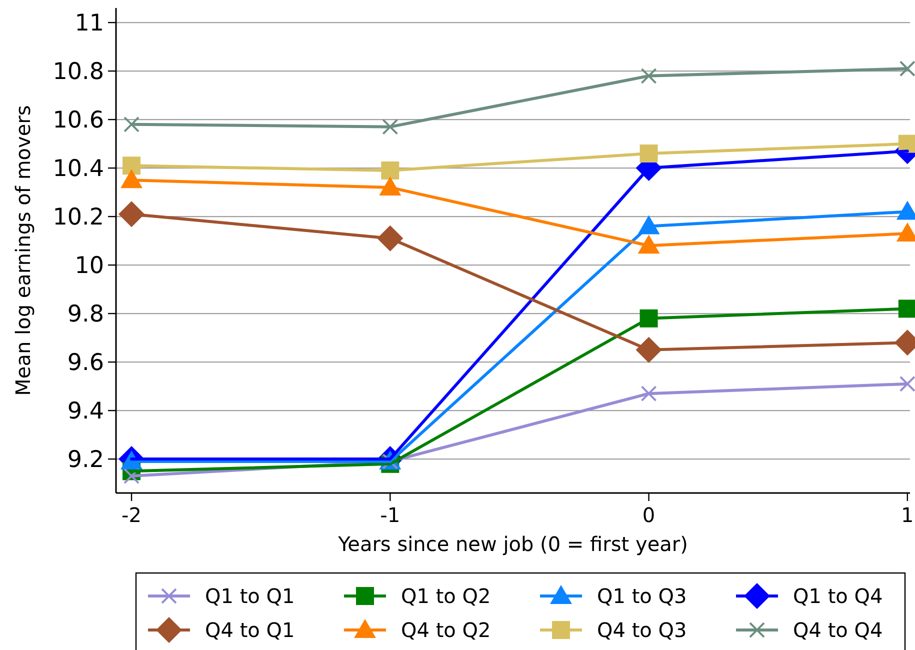 The width and height of the screenshot is (915, 650). I want to click on legend-label: Q4 to Q1, so click(250, 630).